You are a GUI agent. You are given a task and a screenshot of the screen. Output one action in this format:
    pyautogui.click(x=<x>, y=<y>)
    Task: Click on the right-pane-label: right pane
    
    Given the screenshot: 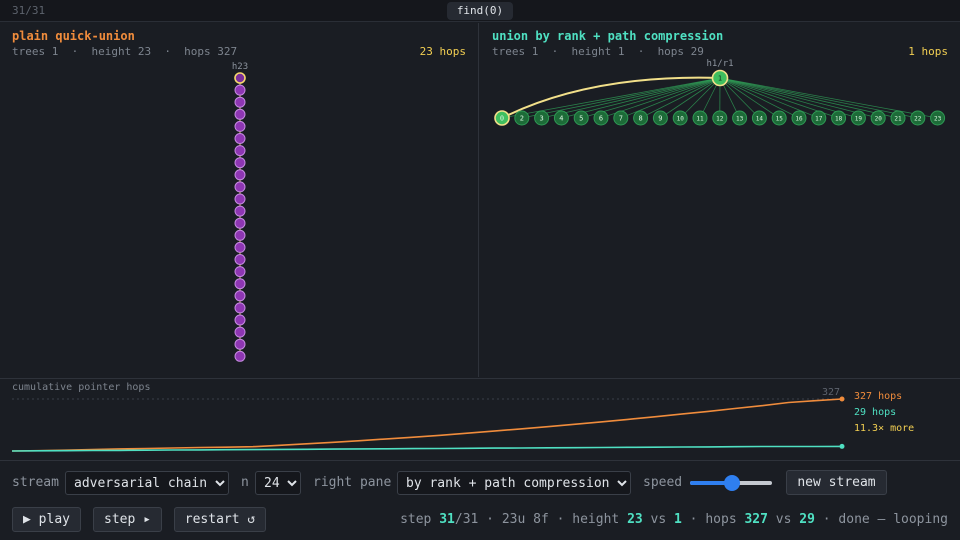 What is the action you would take?
    pyautogui.click(x=352, y=482)
    